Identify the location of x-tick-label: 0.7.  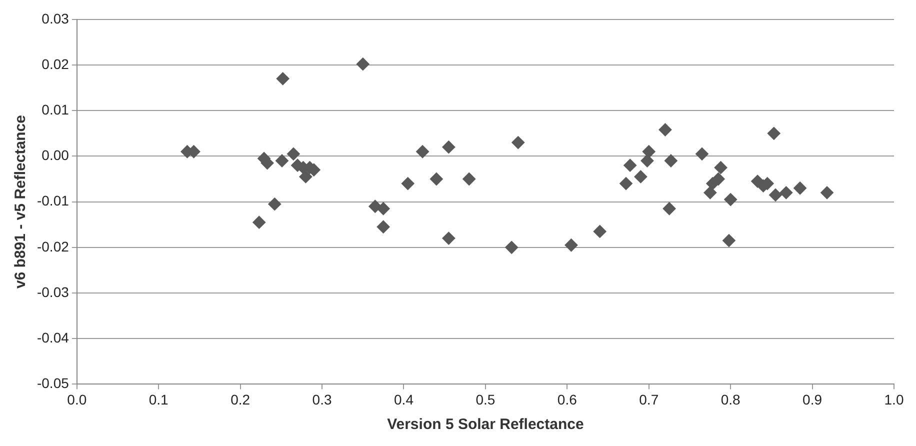
(649, 399).